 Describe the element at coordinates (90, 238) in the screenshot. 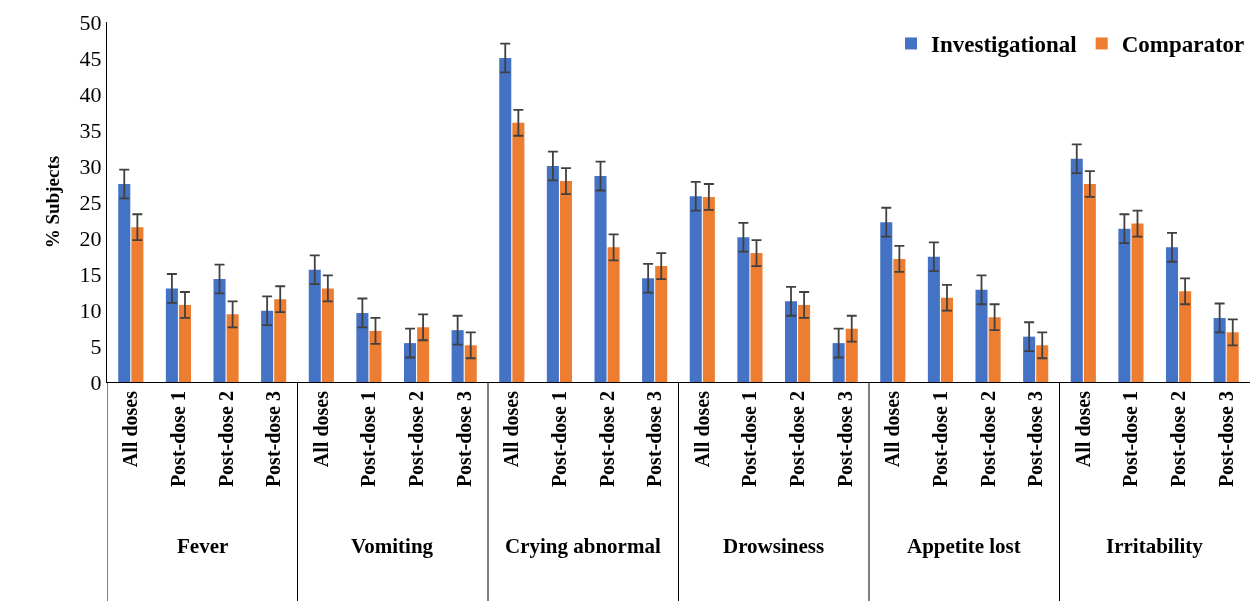

I see `y-tick-label: 20` at that location.